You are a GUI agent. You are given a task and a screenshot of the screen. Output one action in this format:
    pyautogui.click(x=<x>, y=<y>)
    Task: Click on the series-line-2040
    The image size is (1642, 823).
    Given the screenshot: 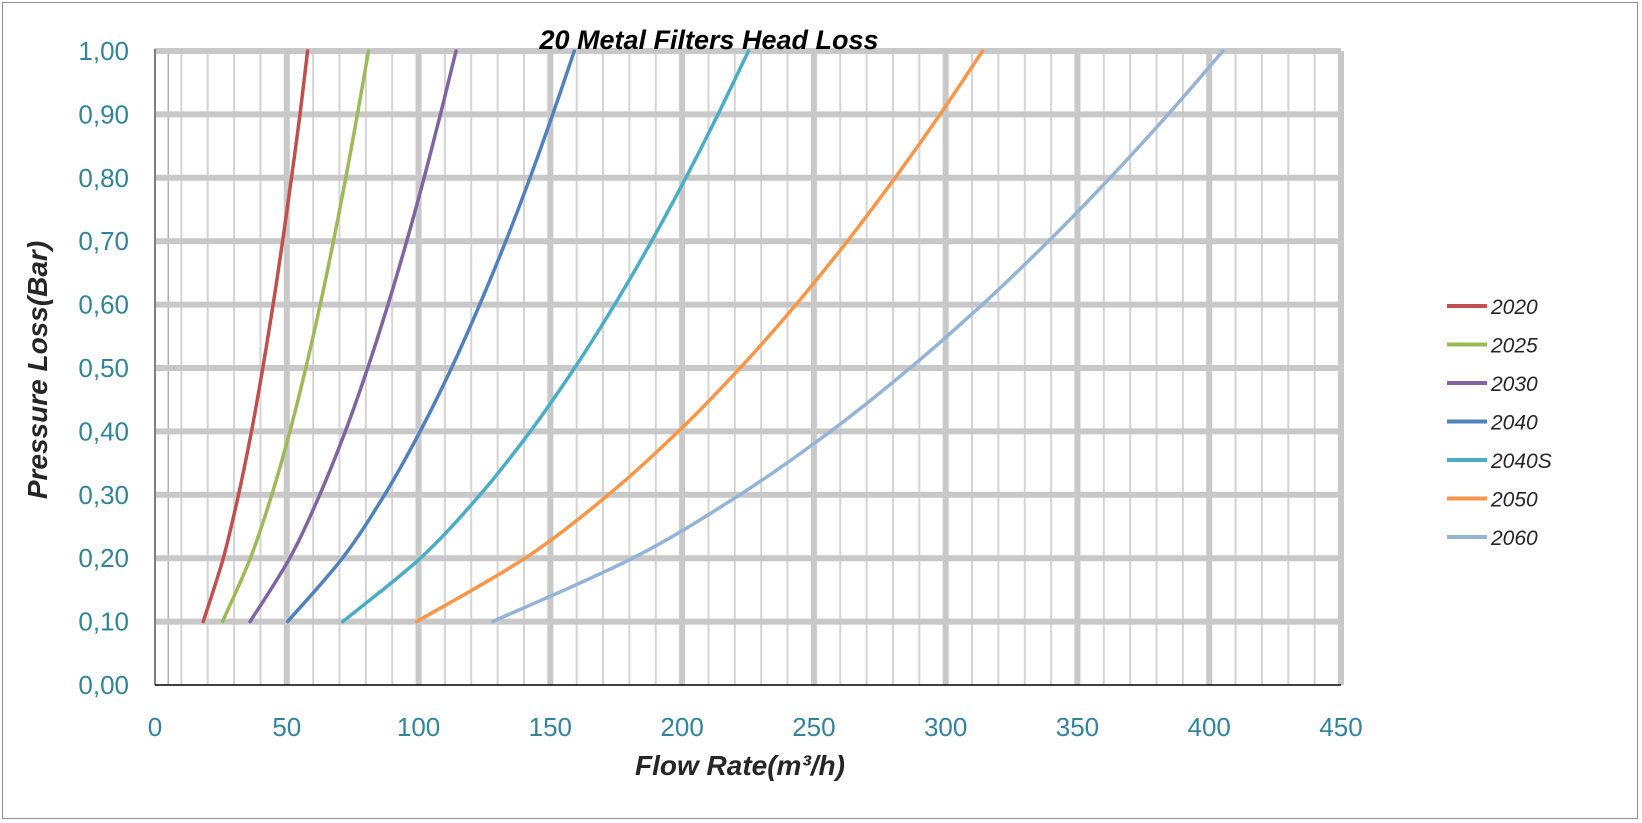 What is the action you would take?
    pyautogui.click(x=431, y=336)
    